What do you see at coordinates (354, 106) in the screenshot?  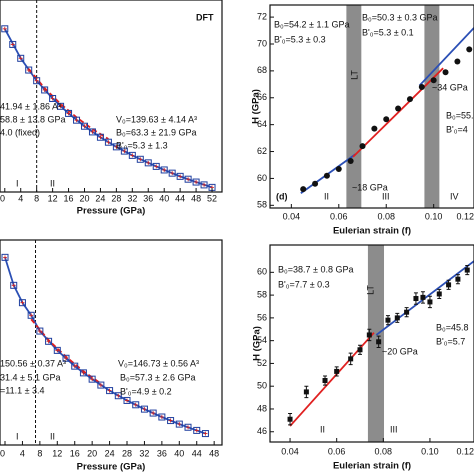 I see `band` at bounding box center [354, 106].